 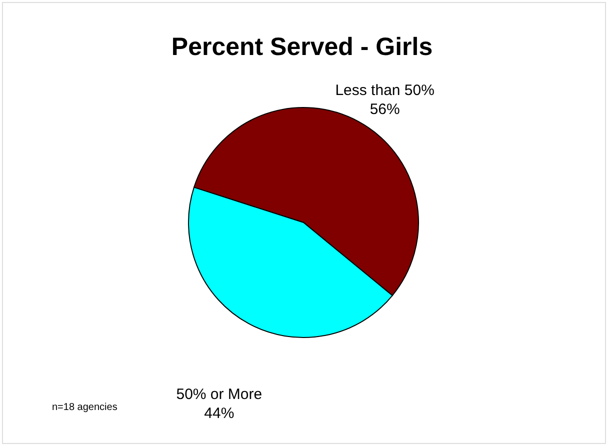 What do you see at coordinates (384, 91) in the screenshot?
I see `slice-label: Less than 50%` at bounding box center [384, 91].